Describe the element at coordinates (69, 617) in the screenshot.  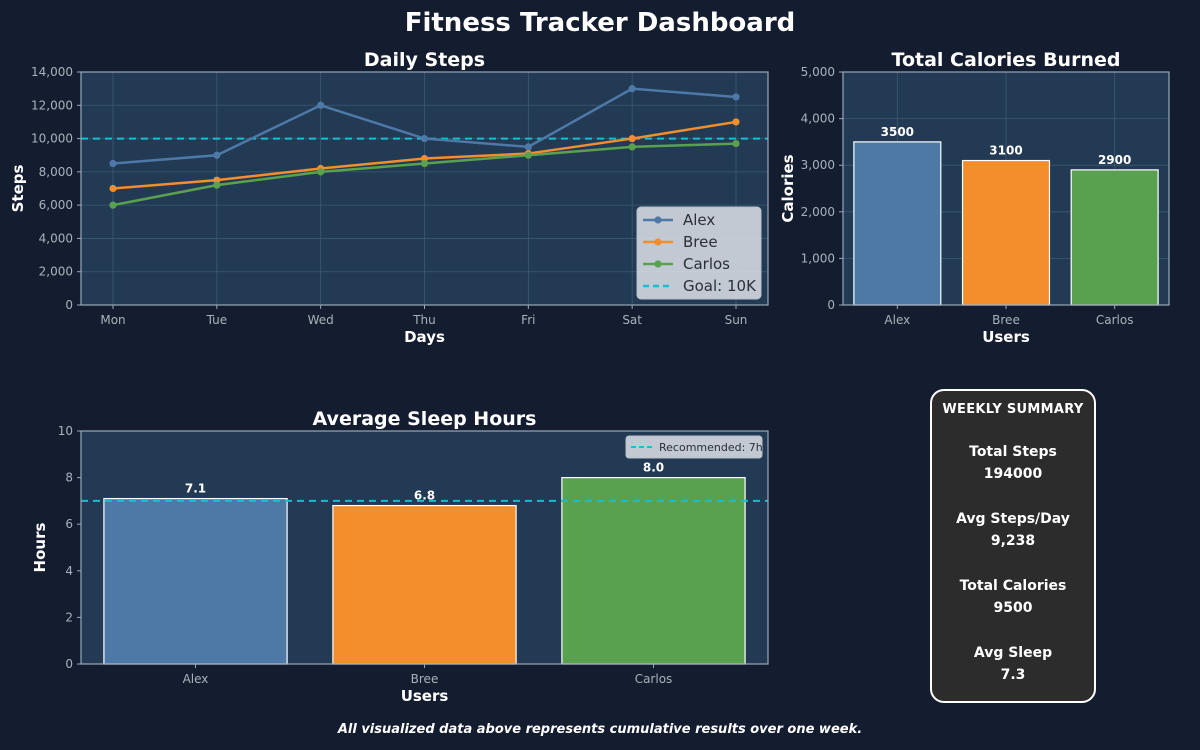
I see `y-tick-label: 2` at that location.